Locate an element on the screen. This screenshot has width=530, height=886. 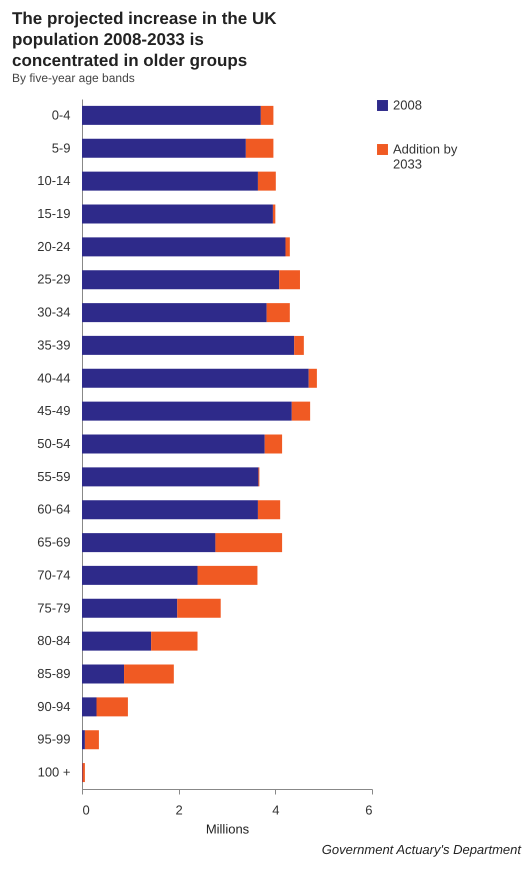
y-tick-label: 55-59 is located at coordinates (53, 476).